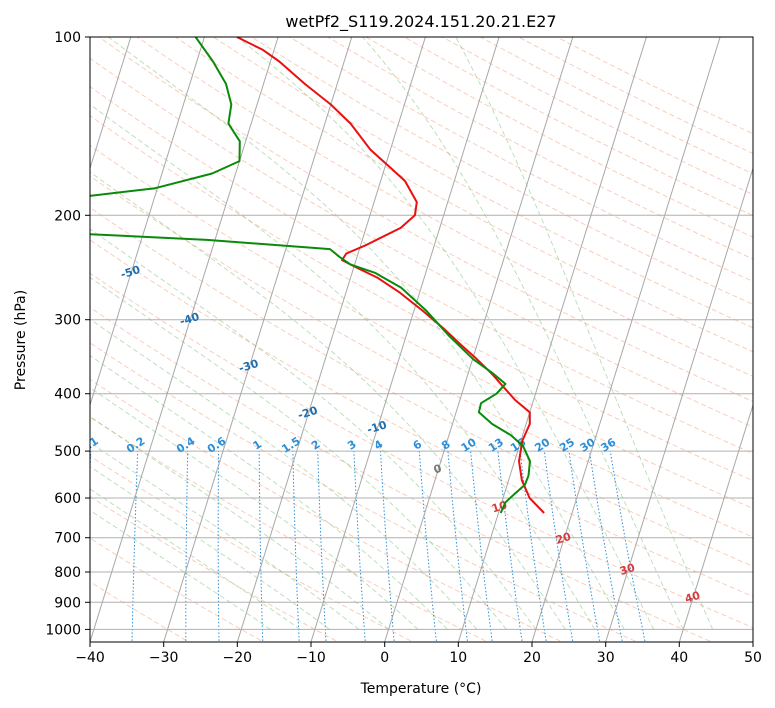  Describe the element at coordinates (248, 366) in the screenshot. I see `isotherm-label: -30` at that location.